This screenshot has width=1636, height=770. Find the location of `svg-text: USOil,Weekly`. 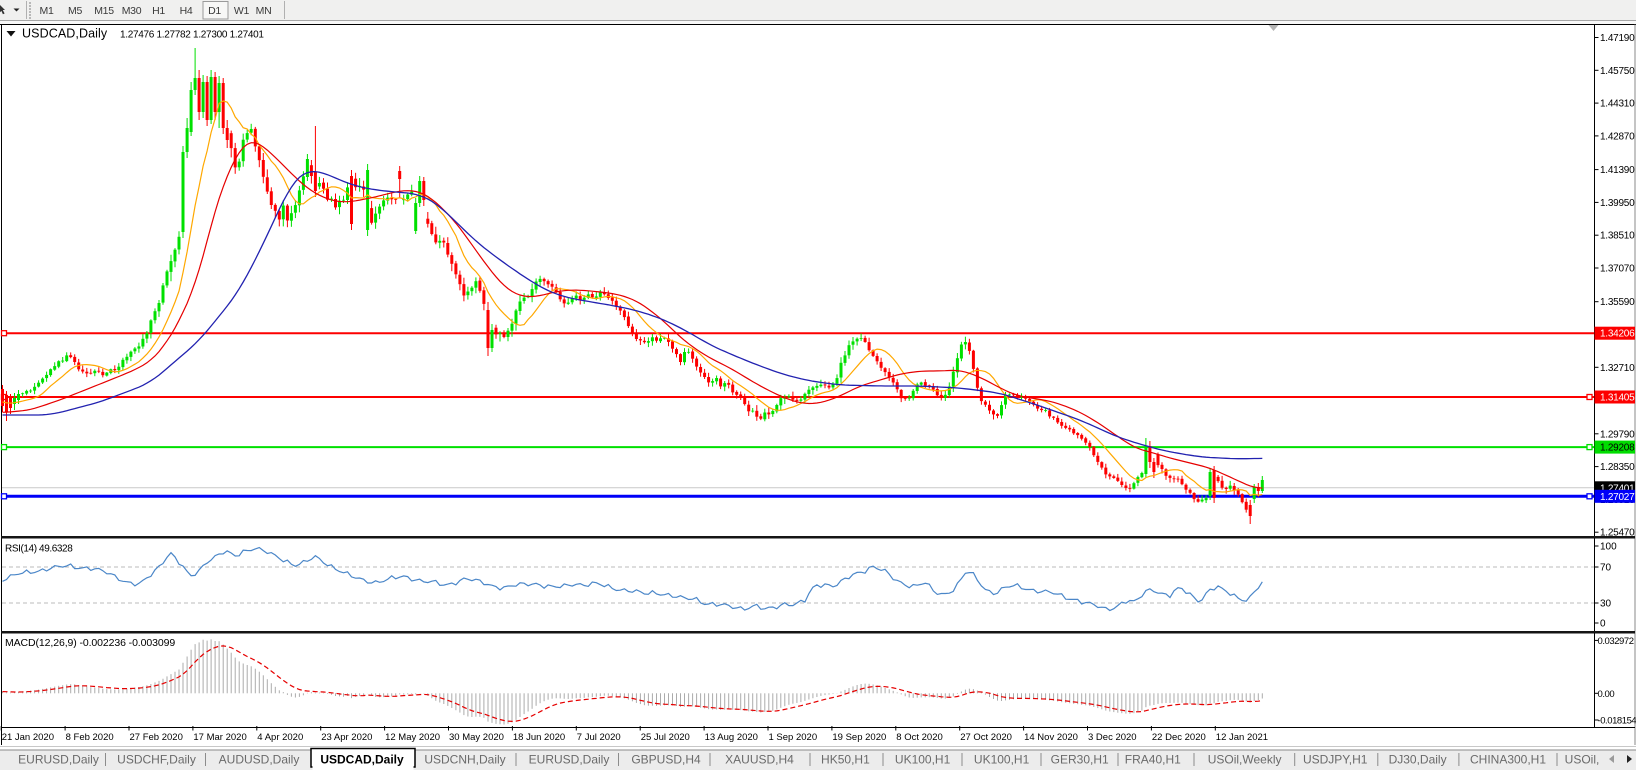

svg-text: USOil,Weekly is located at coordinates (1245, 760).